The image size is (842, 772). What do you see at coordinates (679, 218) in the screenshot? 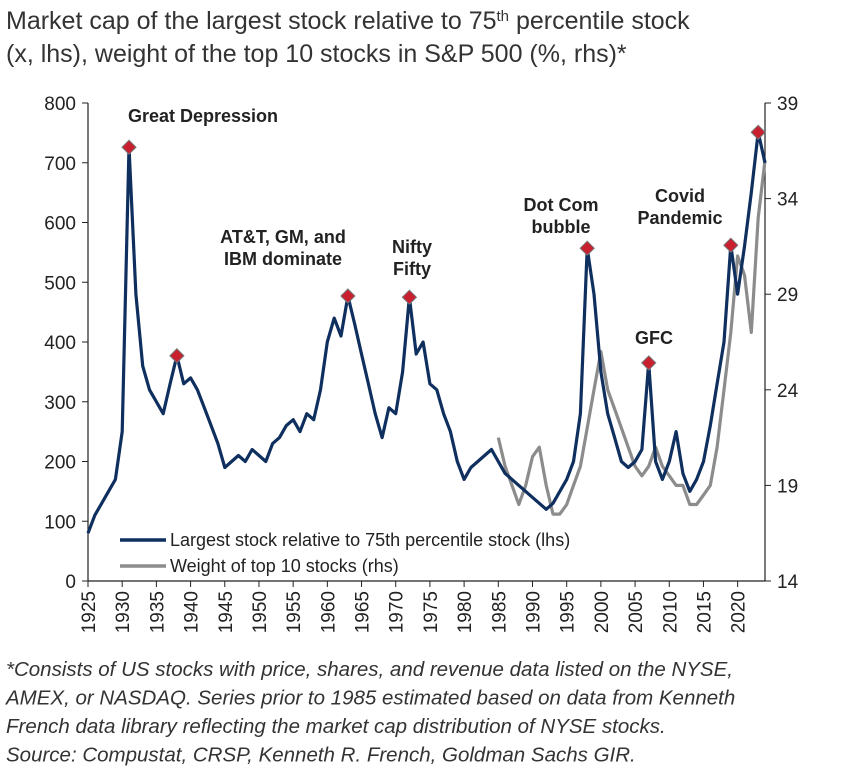
I see `annotation: Pandemic` at bounding box center [679, 218].